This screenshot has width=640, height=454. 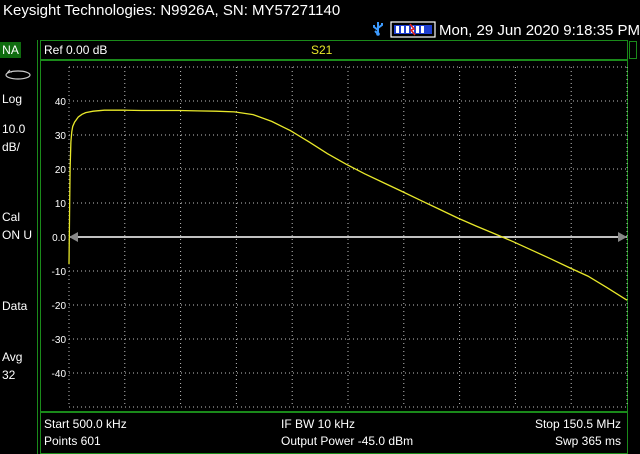 I want to click on measurement-label: S21, so click(x=322, y=50).